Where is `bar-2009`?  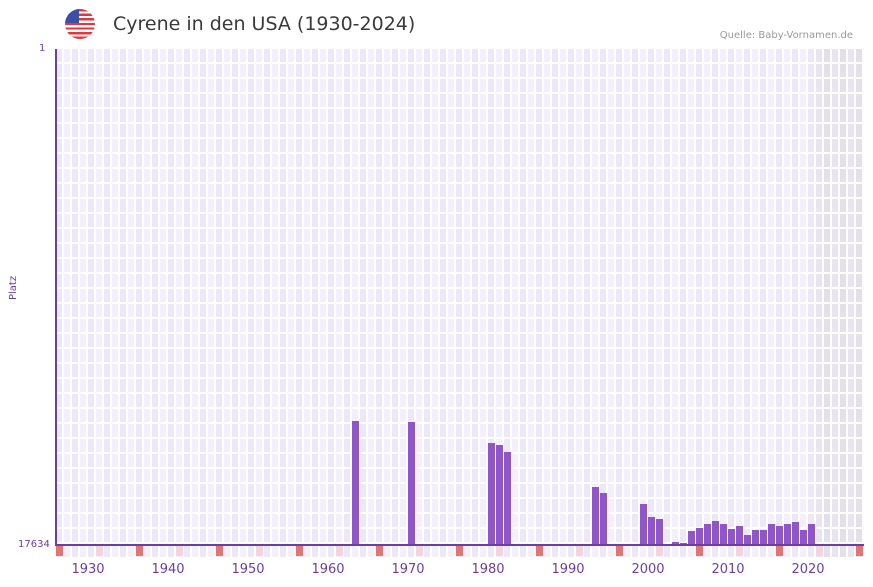 bar-2009 is located at coordinates (707, 534).